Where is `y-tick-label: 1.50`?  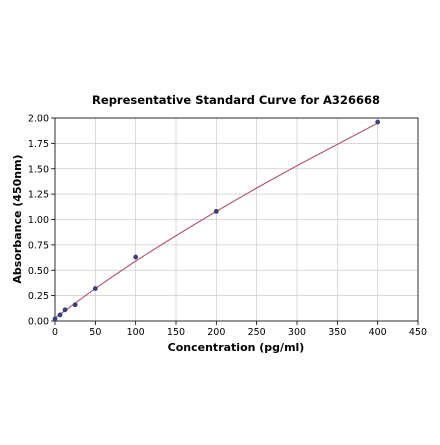
y-tick-label: 1.50 is located at coordinates (38, 169).